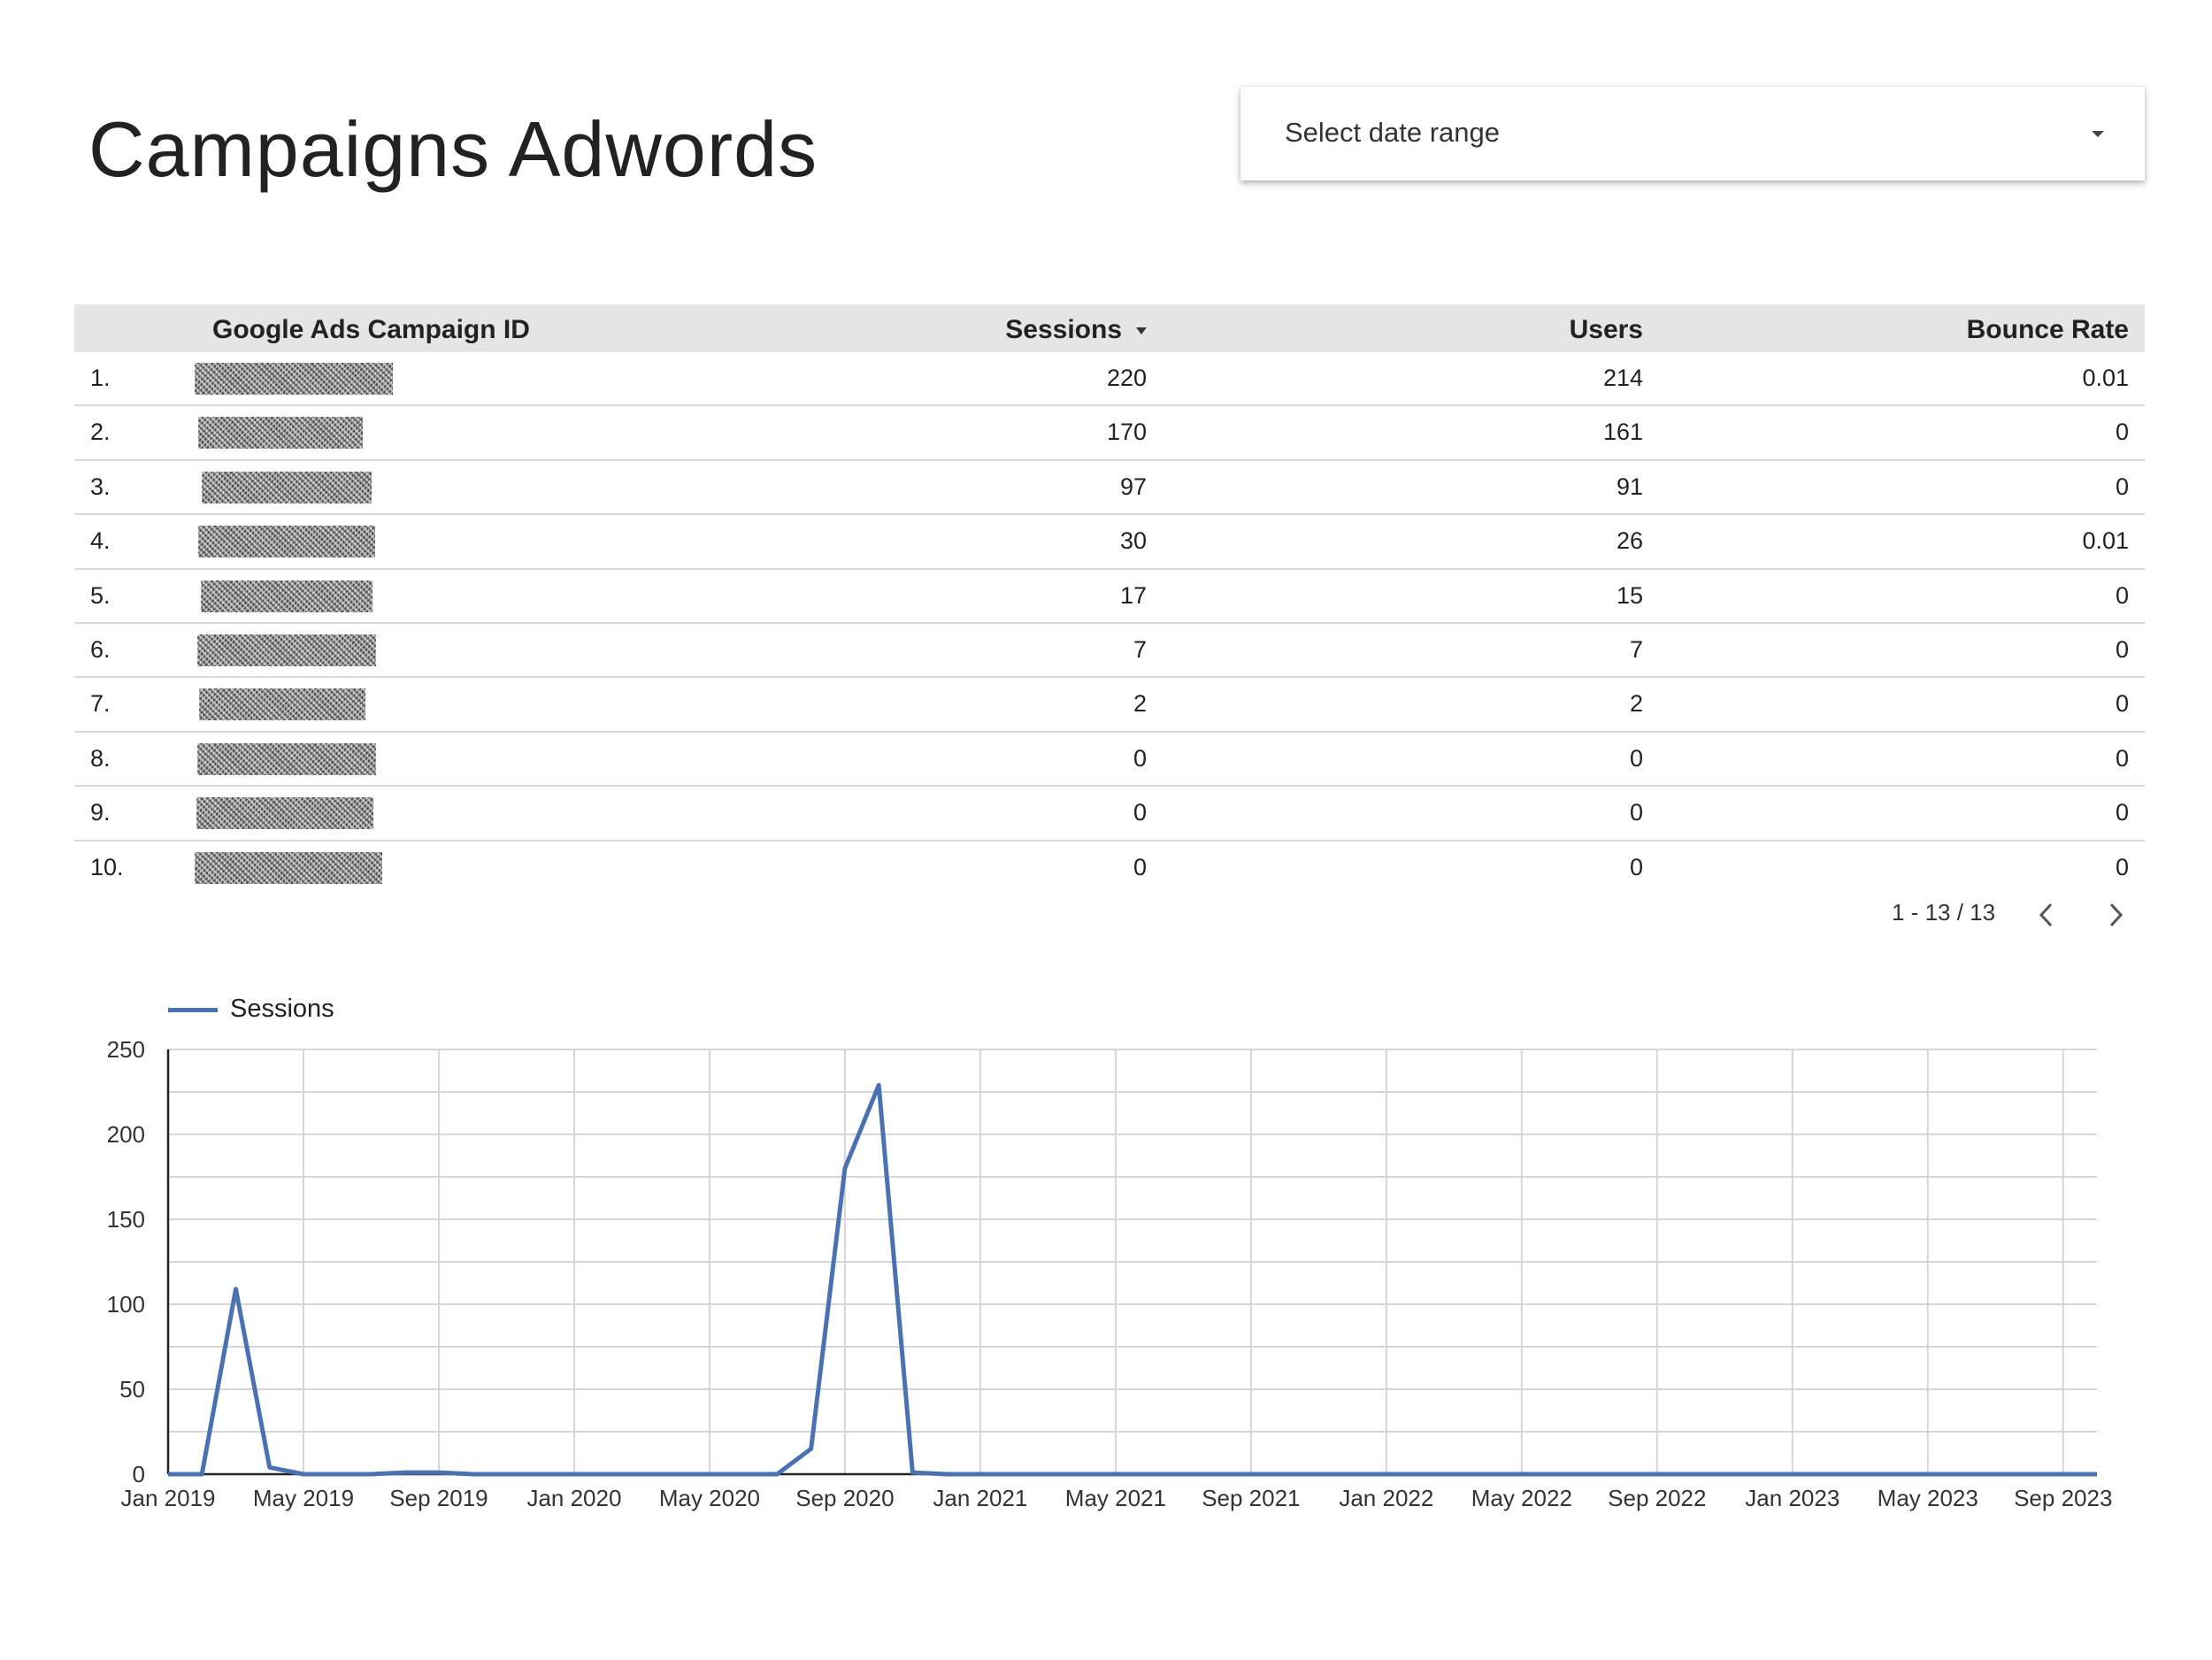 This screenshot has height=1660, width=2212. I want to click on row-index: 7., so click(101, 704).